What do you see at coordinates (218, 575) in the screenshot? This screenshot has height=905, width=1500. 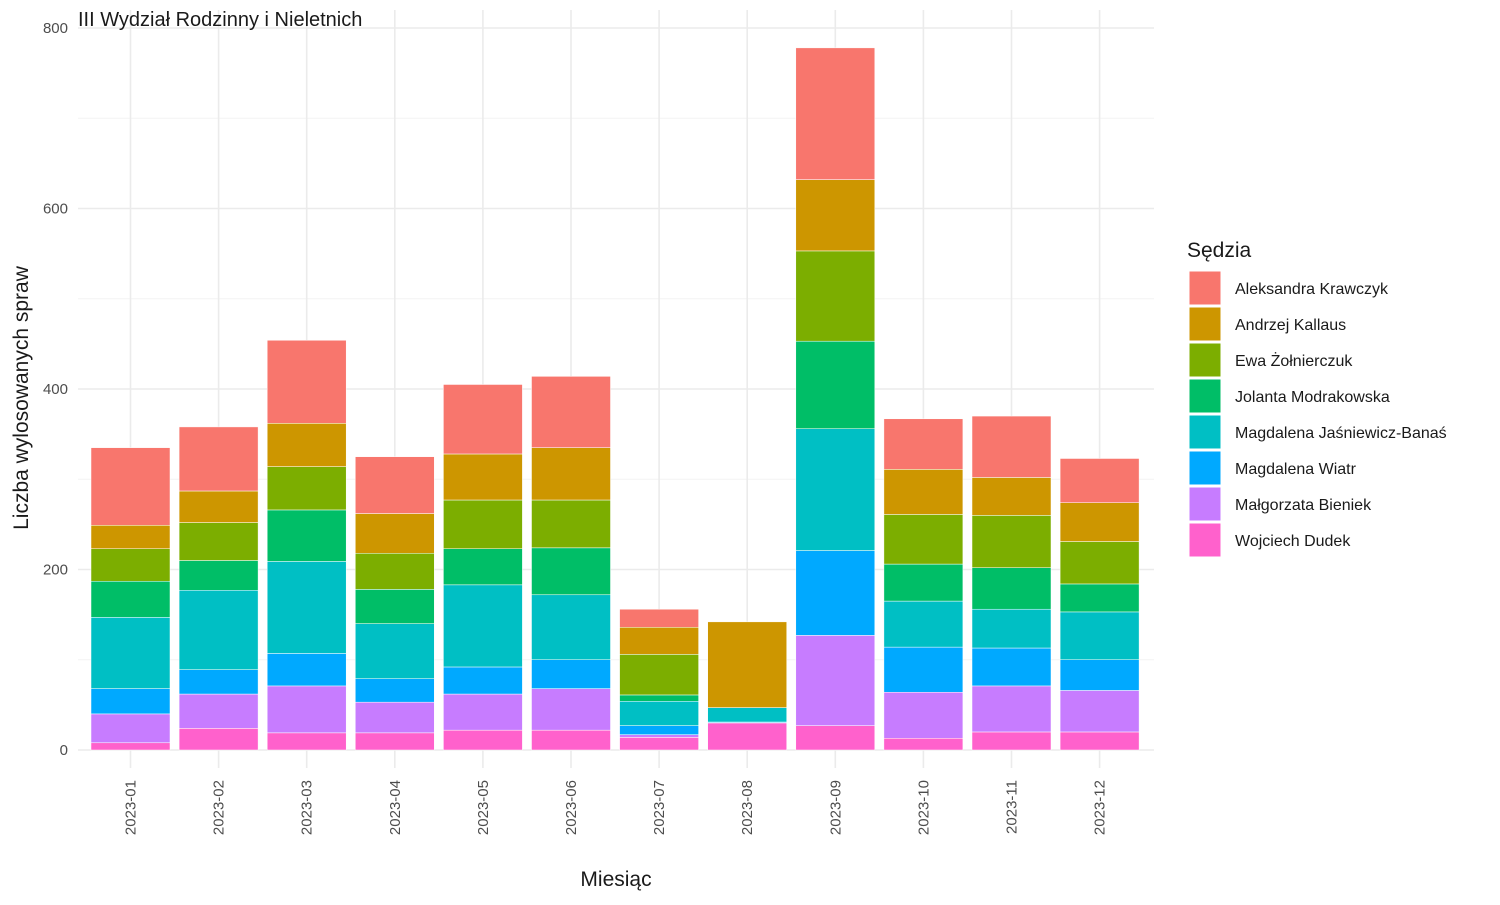 I see `bar-segment: Jolanta Modrakowska 2023-02: 33` at bounding box center [218, 575].